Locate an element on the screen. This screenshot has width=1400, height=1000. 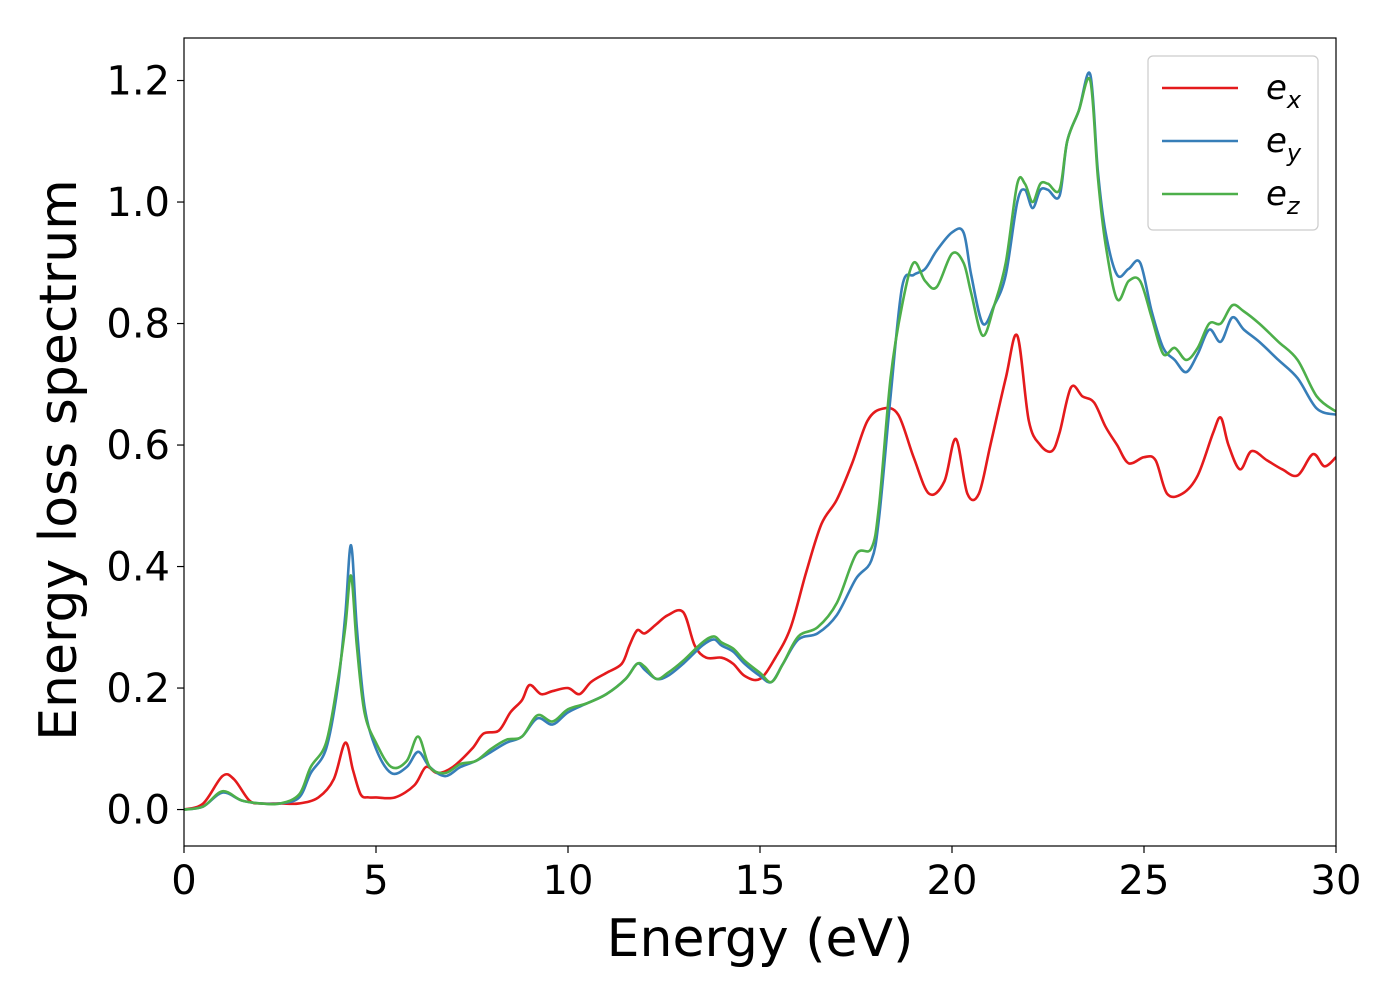
legend-label-x: ex is located at coordinates (1284, 91).